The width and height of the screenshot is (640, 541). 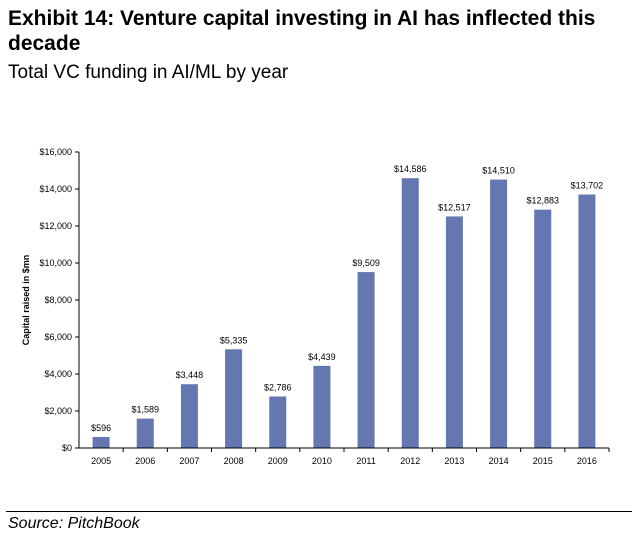 What do you see at coordinates (101, 428) in the screenshot?
I see `data-label-2005: $596` at bounding box center [101, 428].